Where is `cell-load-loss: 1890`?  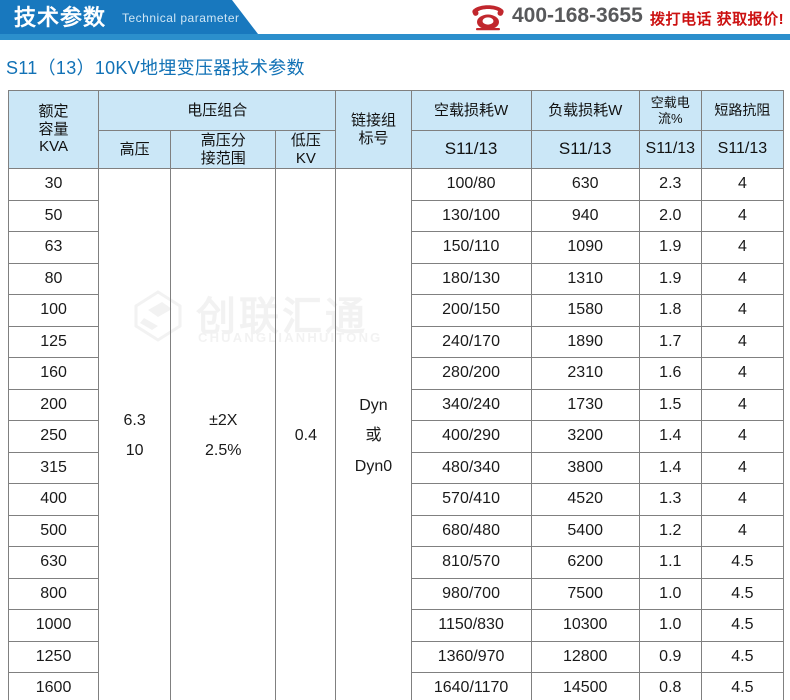
cell-load-loss: 1890 is located at coordinates (585, 341).